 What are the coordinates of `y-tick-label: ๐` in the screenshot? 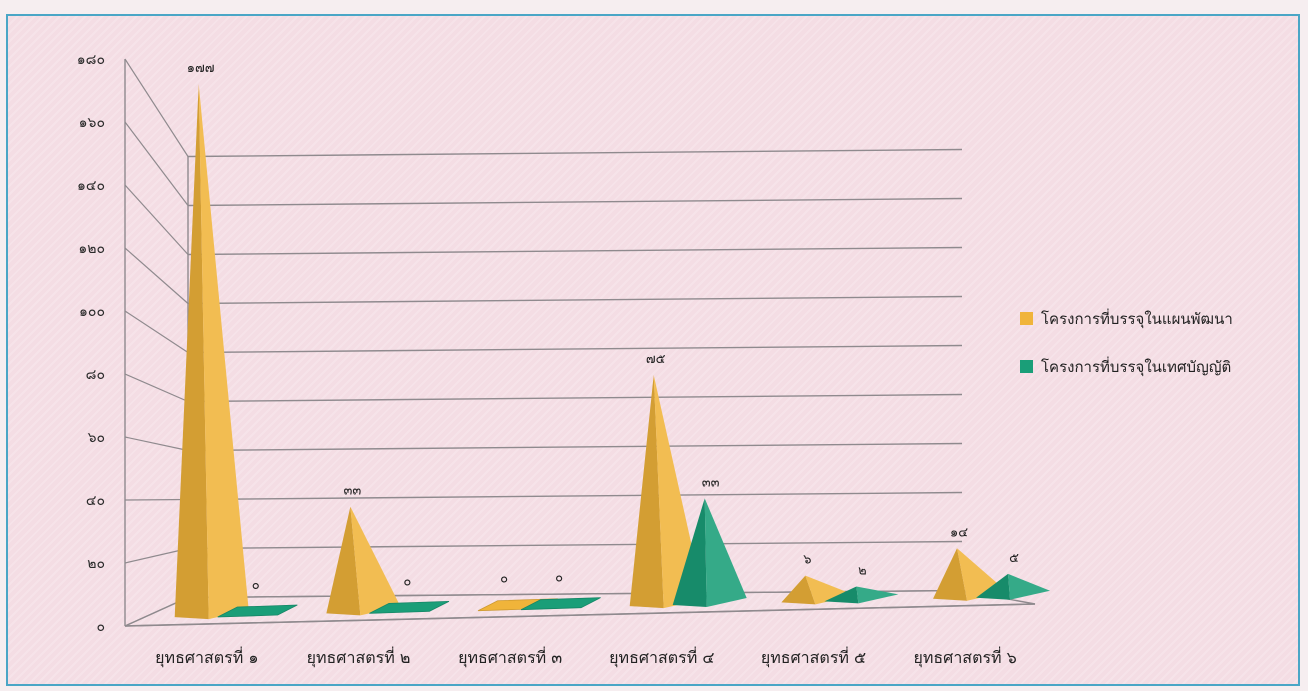 It's located at (100, 627).